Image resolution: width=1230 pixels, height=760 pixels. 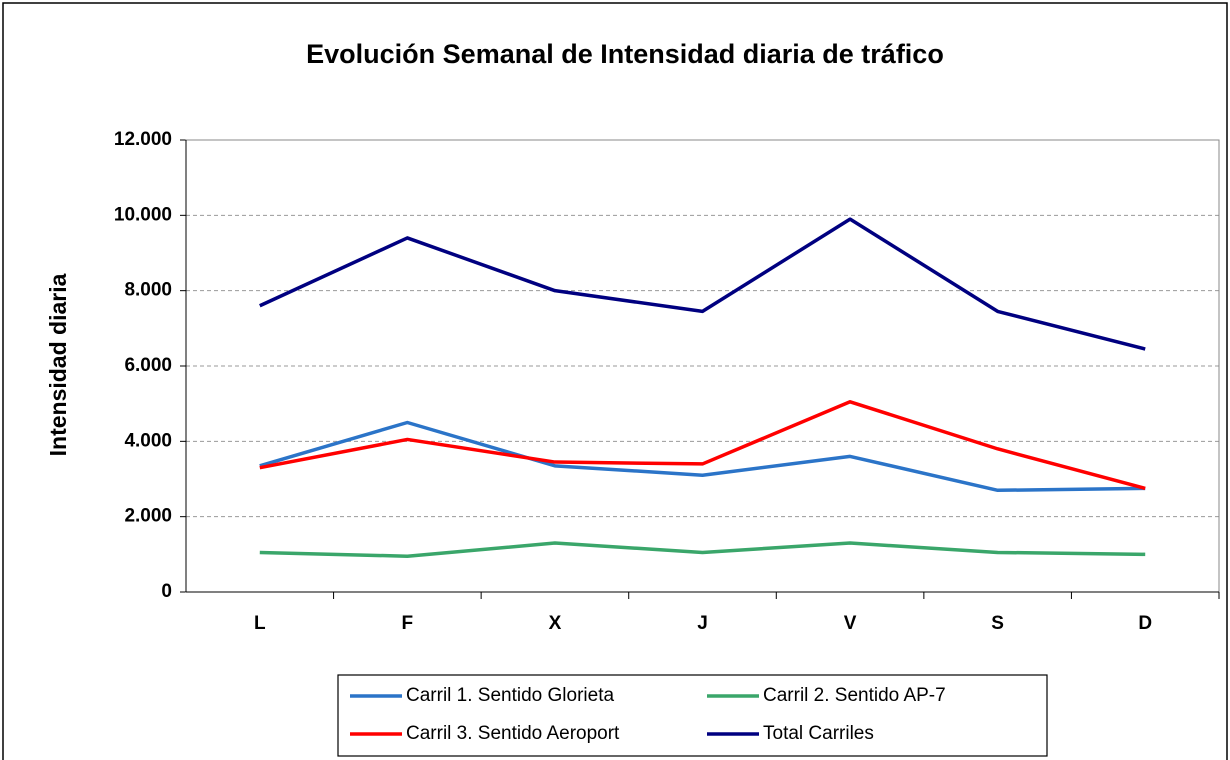 I want to click on y-axis-label: Intensidad diaria, so click(x=58, y=364).